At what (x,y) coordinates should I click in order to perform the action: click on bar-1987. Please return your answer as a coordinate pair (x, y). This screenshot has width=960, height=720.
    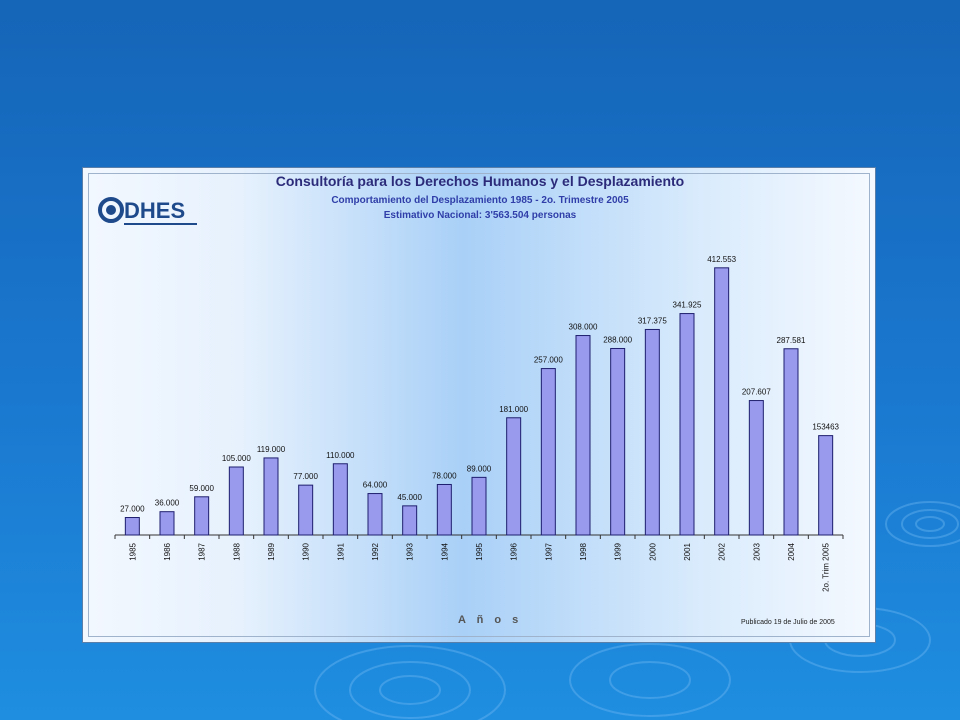
    Looking at the image, I should click on (202, 516).